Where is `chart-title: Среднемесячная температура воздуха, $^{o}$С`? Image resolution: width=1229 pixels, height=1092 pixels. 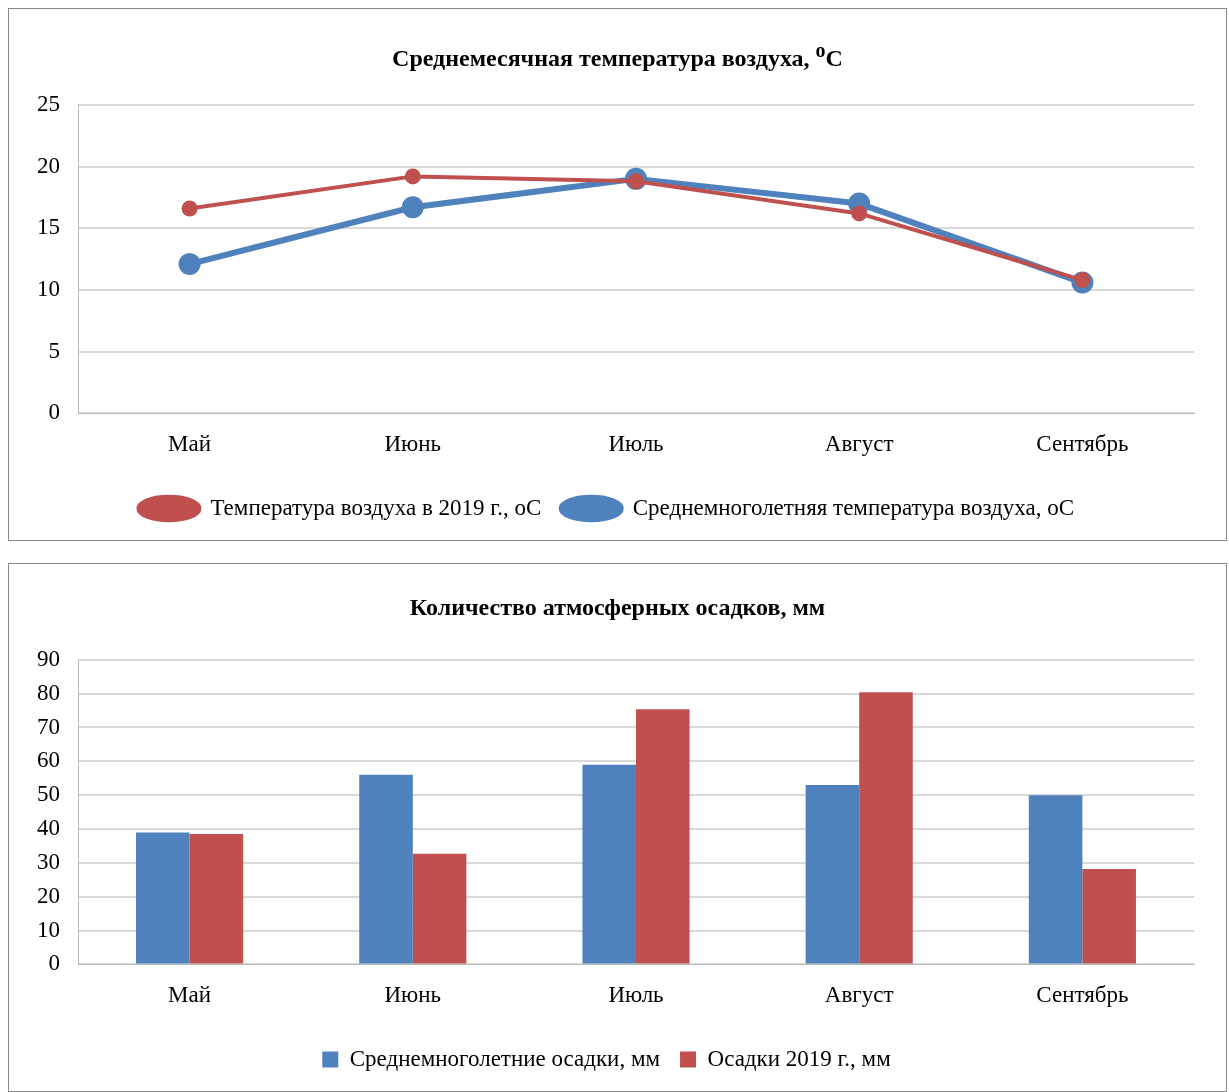 chart-title: Среднемесячная температура воздуха, $^{o}$С is located at coordinates (617, 56).